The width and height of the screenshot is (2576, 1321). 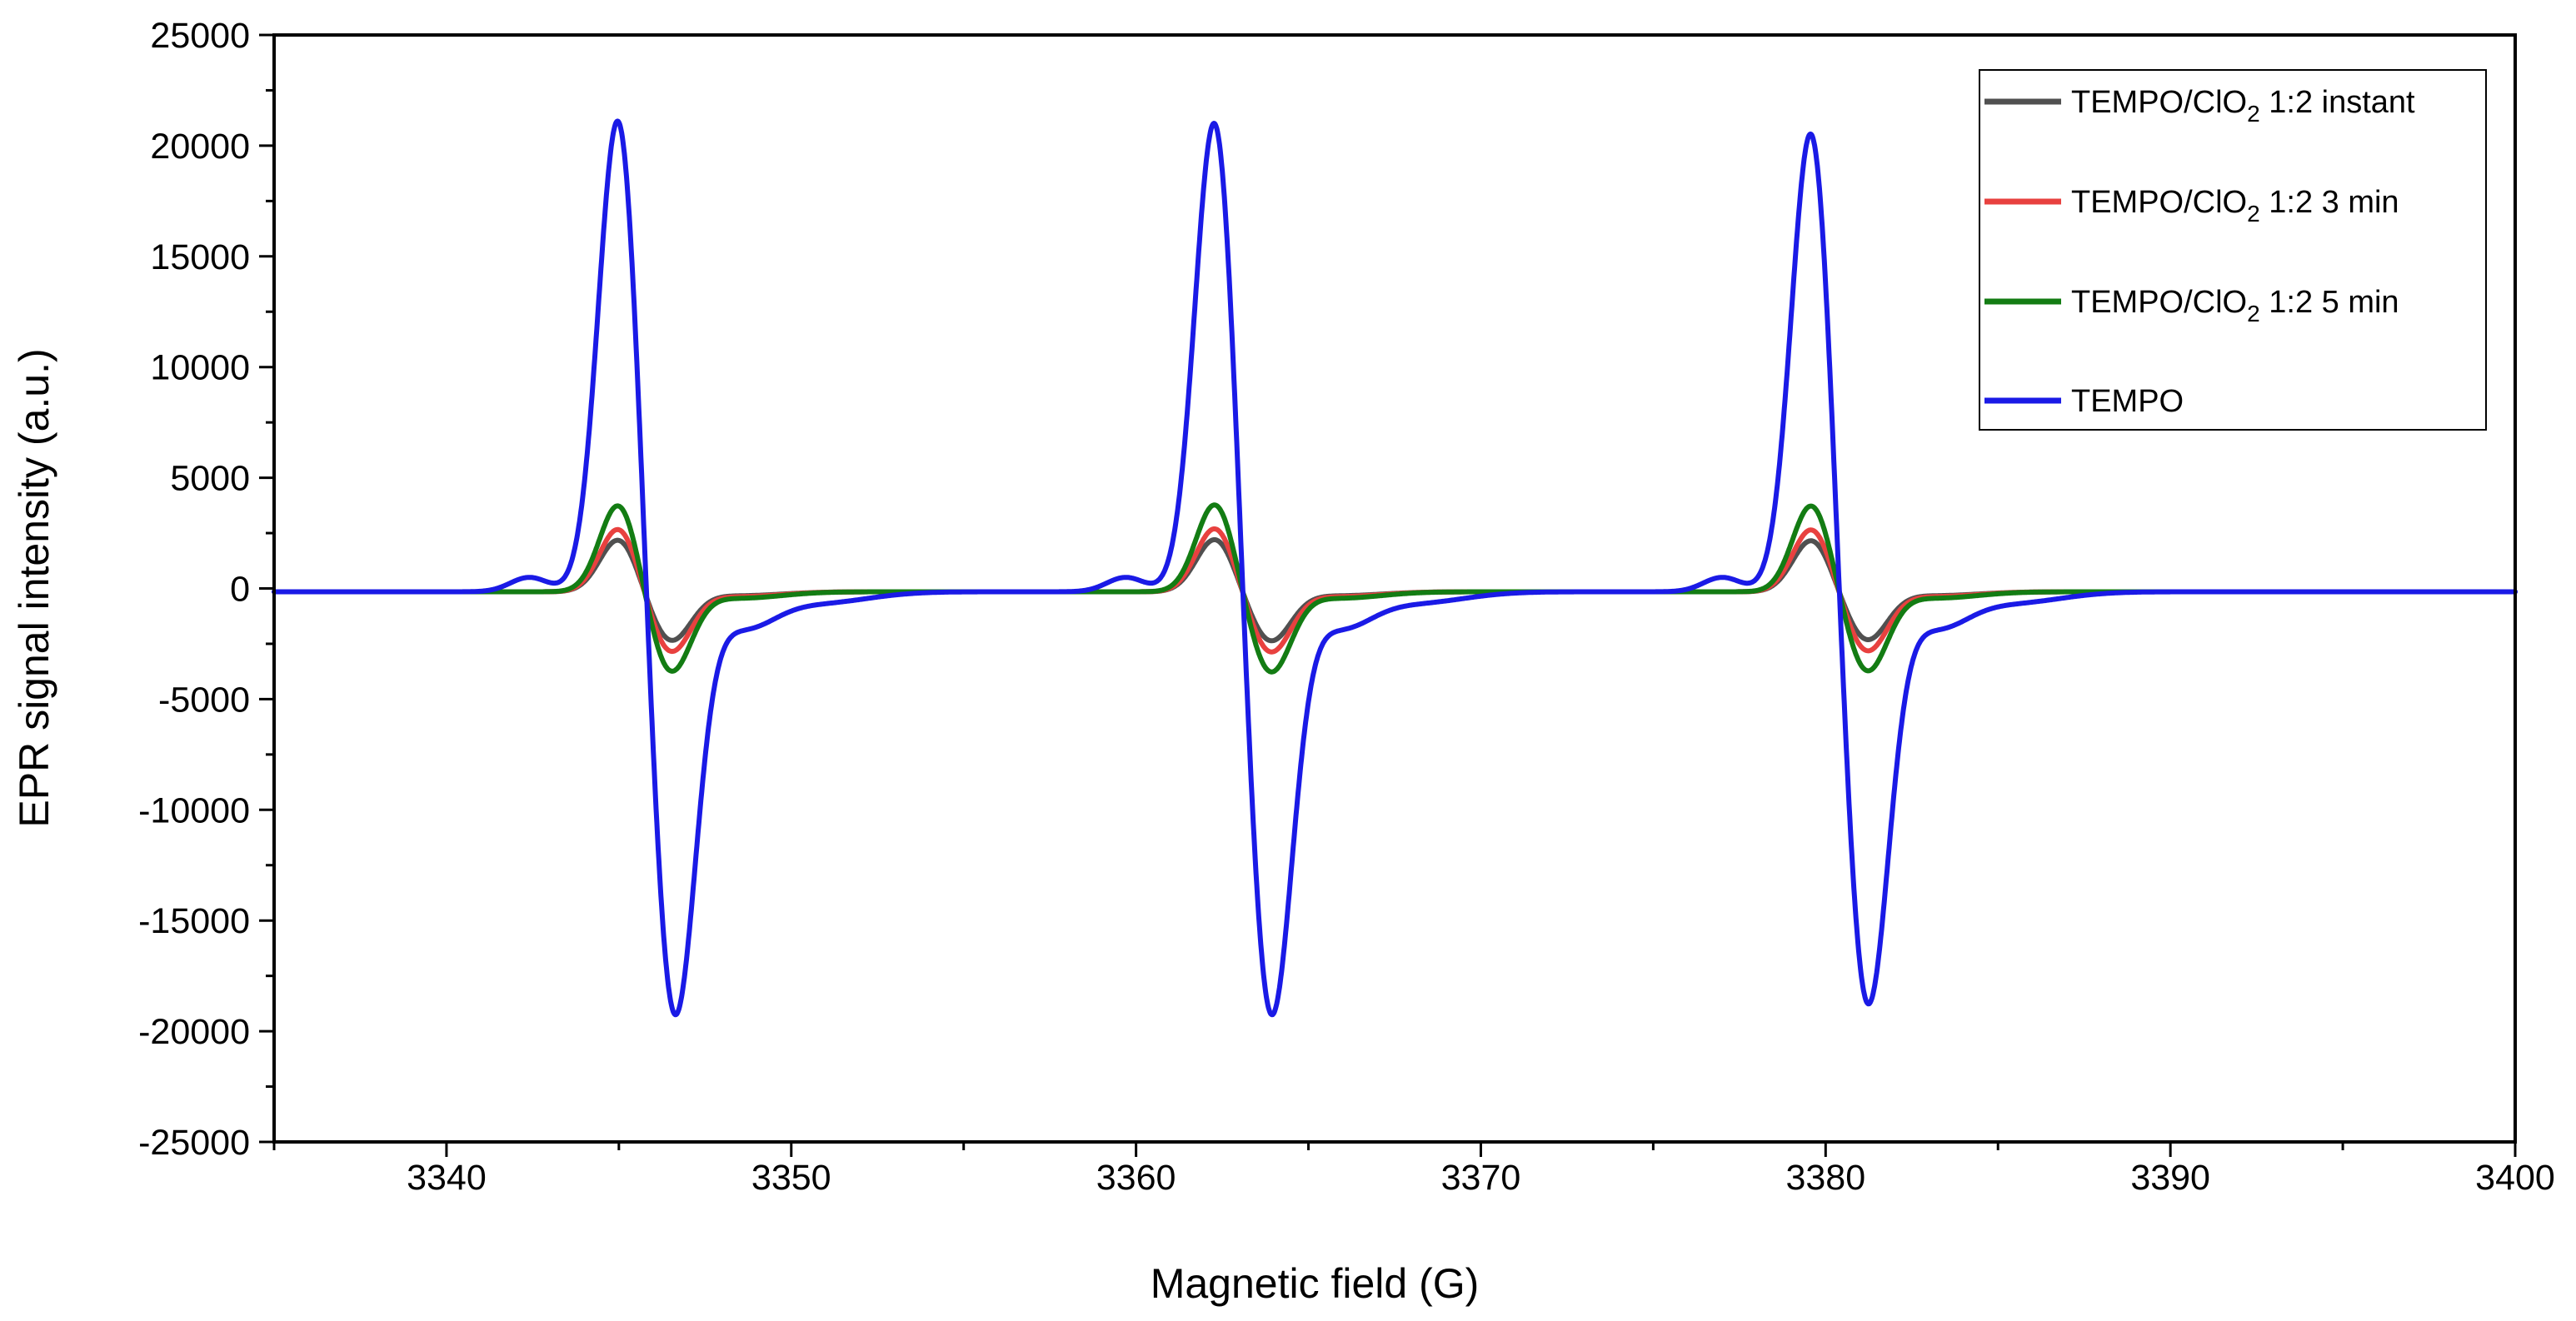 I want to click on x-tick-label: 3360, so click(x=1136, y=1178).